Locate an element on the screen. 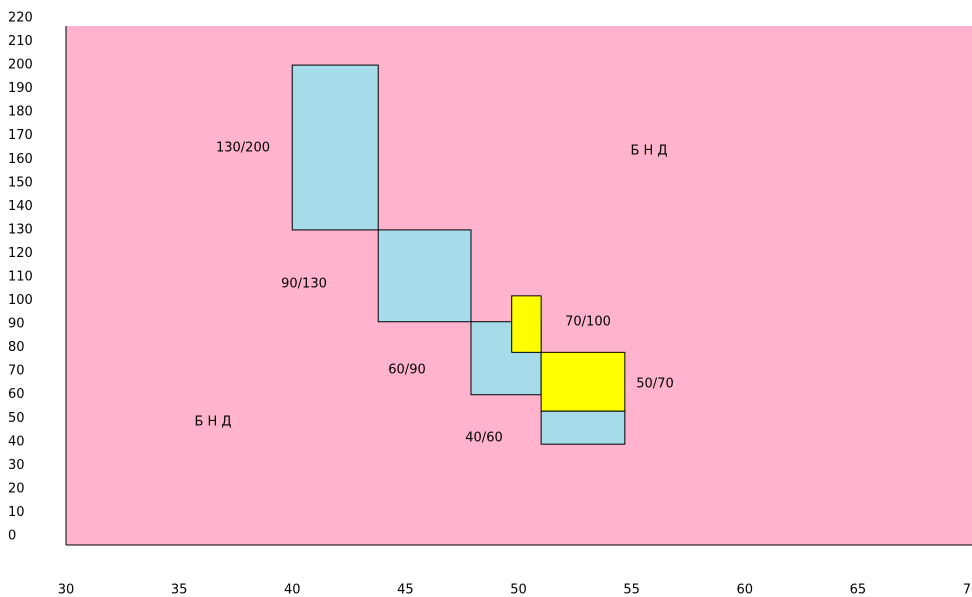 The image size is (972, 597). y-tick-label: 150 is located at coordinates (20, 182).